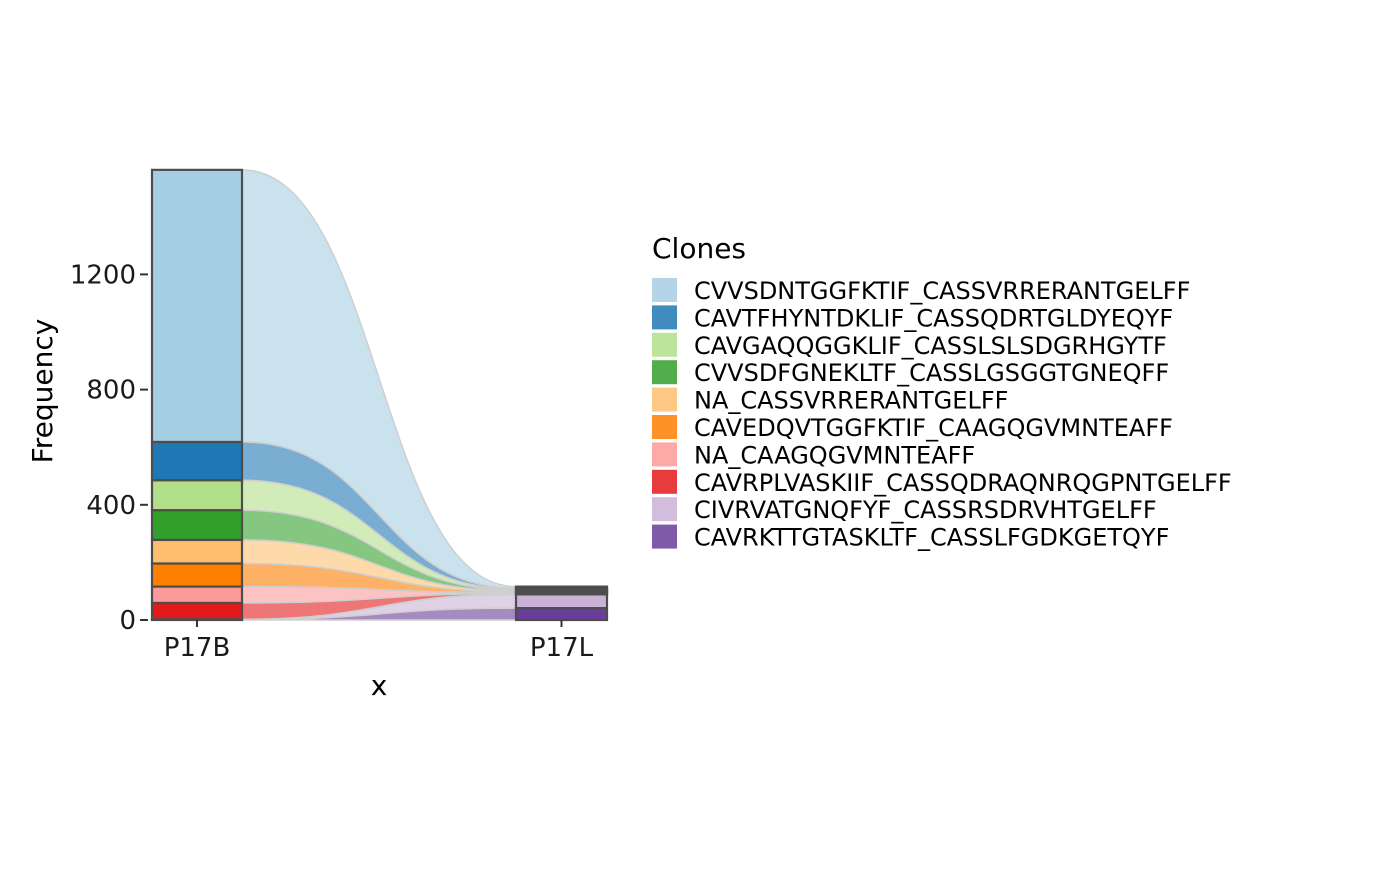 The image size is (1400, 870). I want to click on bar-p17l-cavrkttgtaskltf-casslfgdkgetqyf, so click(561, 614).